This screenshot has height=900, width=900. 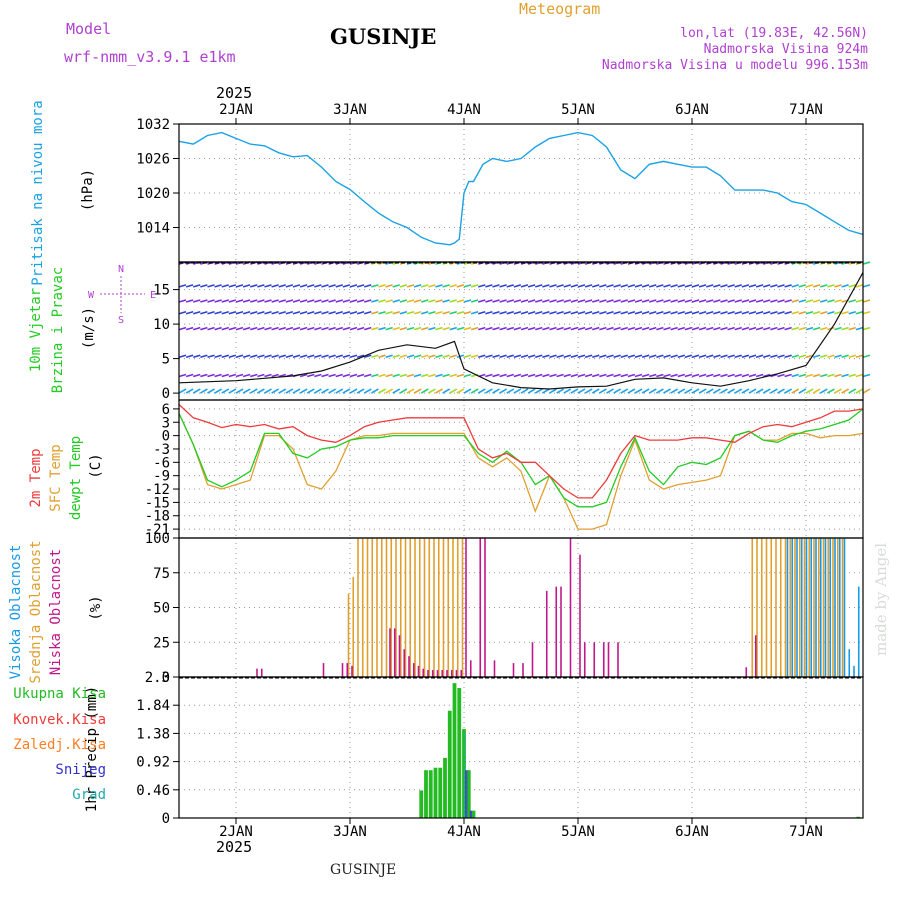 What do you see at coordinates (521, 471) in the screenshot?
I see `sfc-temp-line` at bounding box center [521, 471].